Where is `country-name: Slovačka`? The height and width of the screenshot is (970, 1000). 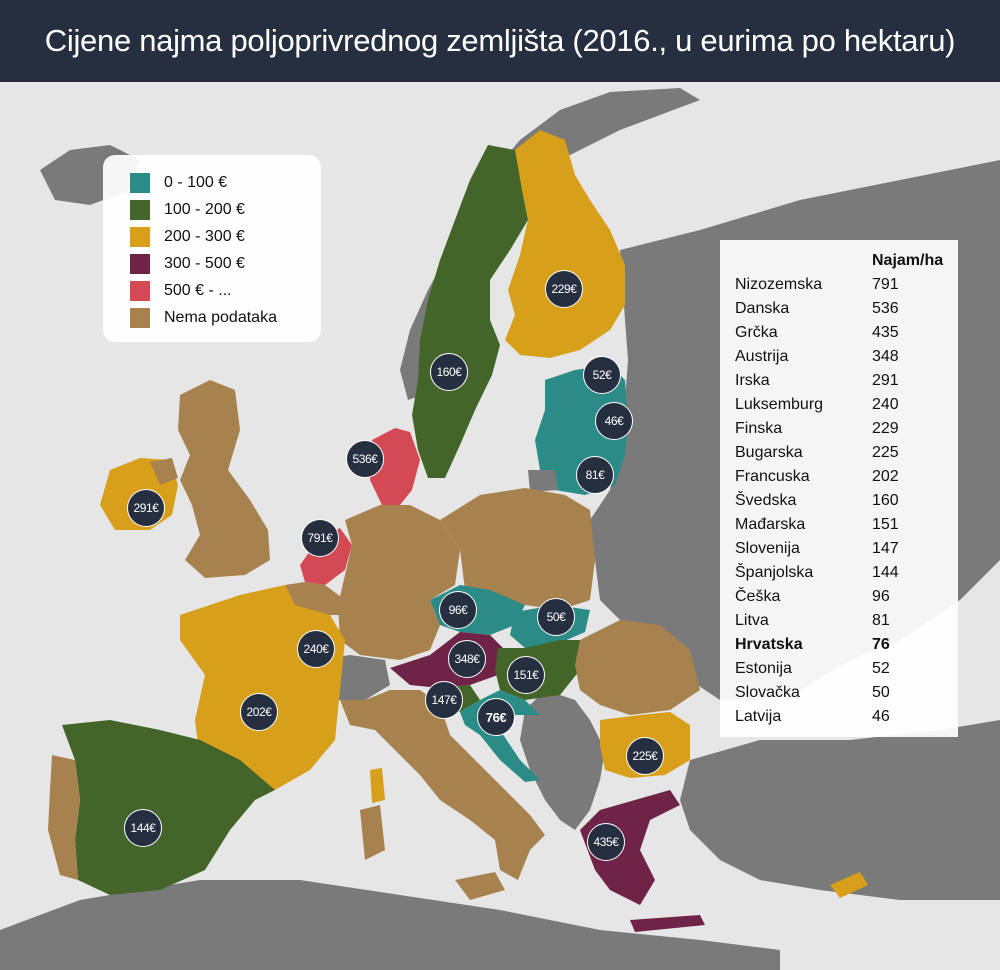 country-name: Slovačka is located at coordinates (767, 692).